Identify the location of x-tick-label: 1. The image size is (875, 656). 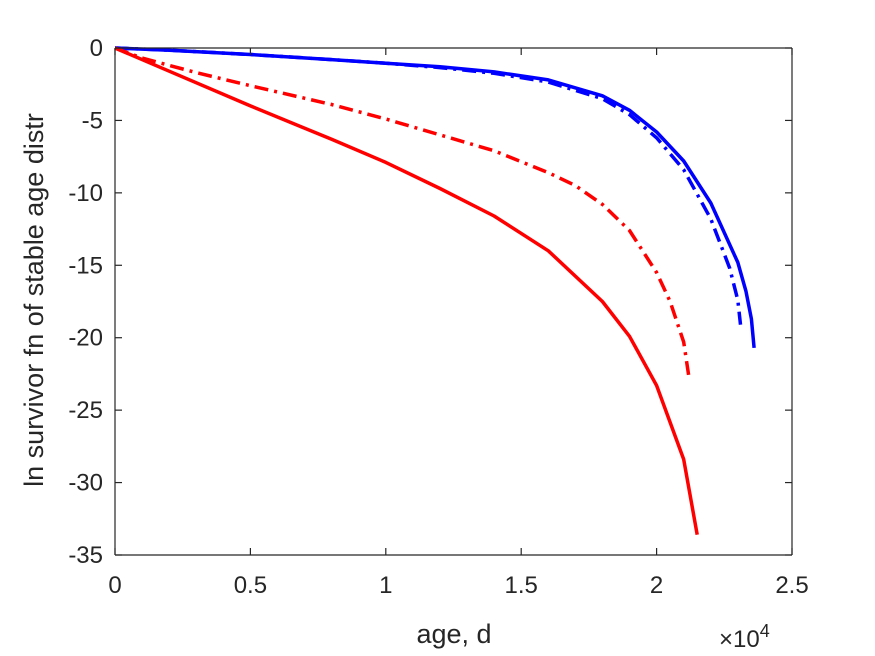
(385, 585).